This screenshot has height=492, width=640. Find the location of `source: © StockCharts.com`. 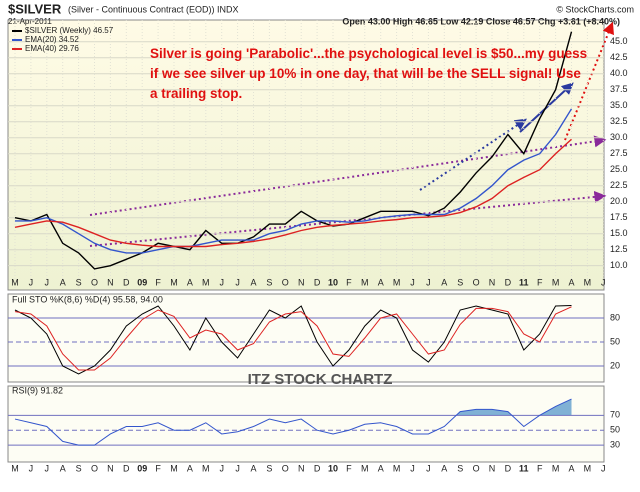

source: © StockCharts.com is located at coordinates (595, 9).